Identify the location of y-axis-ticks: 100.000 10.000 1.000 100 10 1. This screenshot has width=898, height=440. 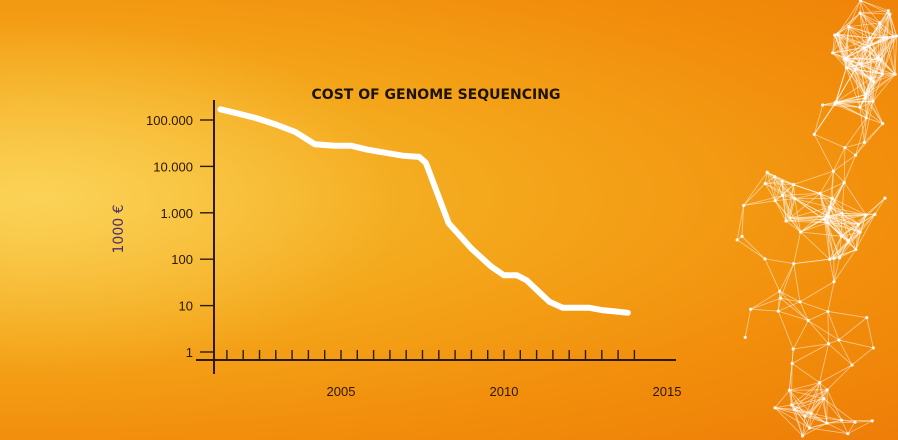
(180, 236).